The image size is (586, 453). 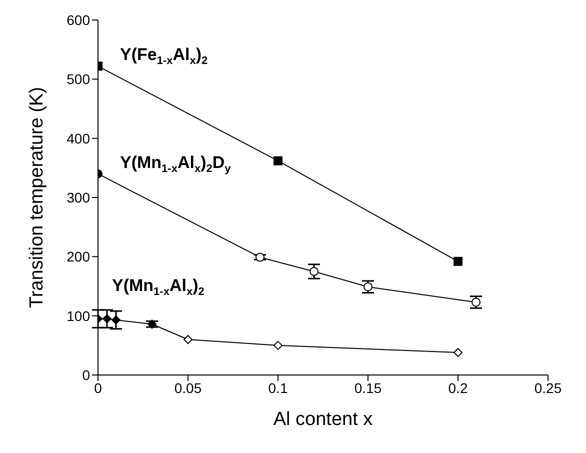 What do you see at coordinates (78, 316) in the screenshot?
I see `y-tick-label: 100` at bounding box center [78, 316].